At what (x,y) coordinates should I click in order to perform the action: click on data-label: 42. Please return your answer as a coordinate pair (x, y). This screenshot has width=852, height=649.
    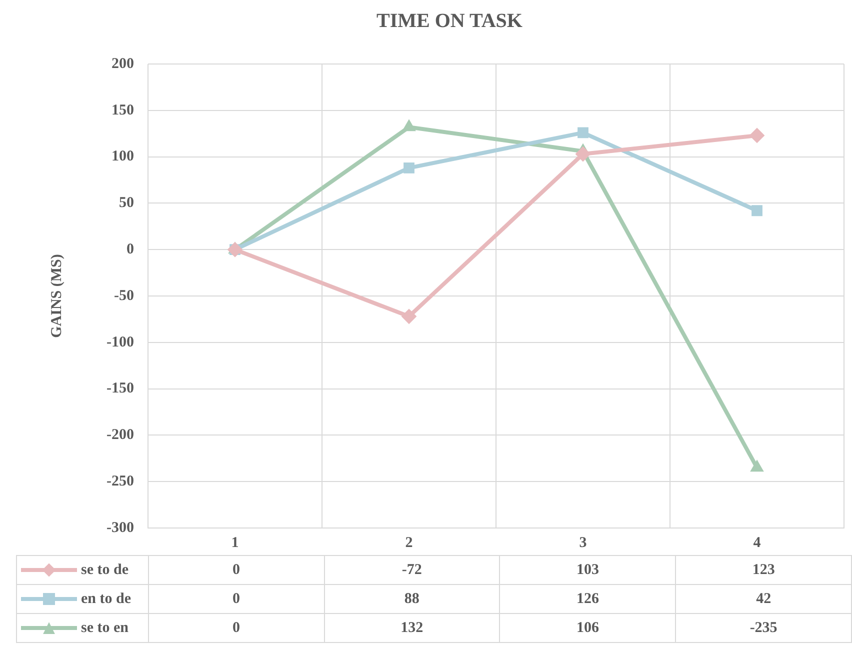
    Looking at the image, I should click on (764, 599).